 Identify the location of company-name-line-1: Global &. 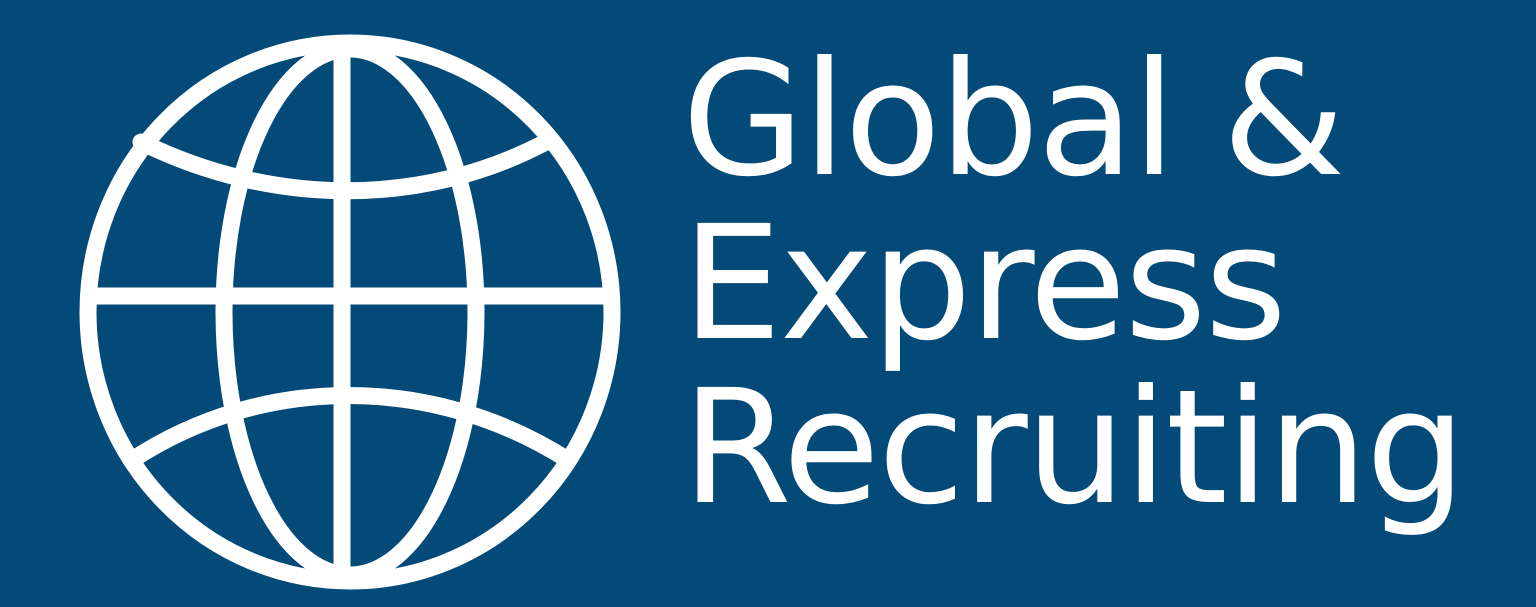
(1013, 120).